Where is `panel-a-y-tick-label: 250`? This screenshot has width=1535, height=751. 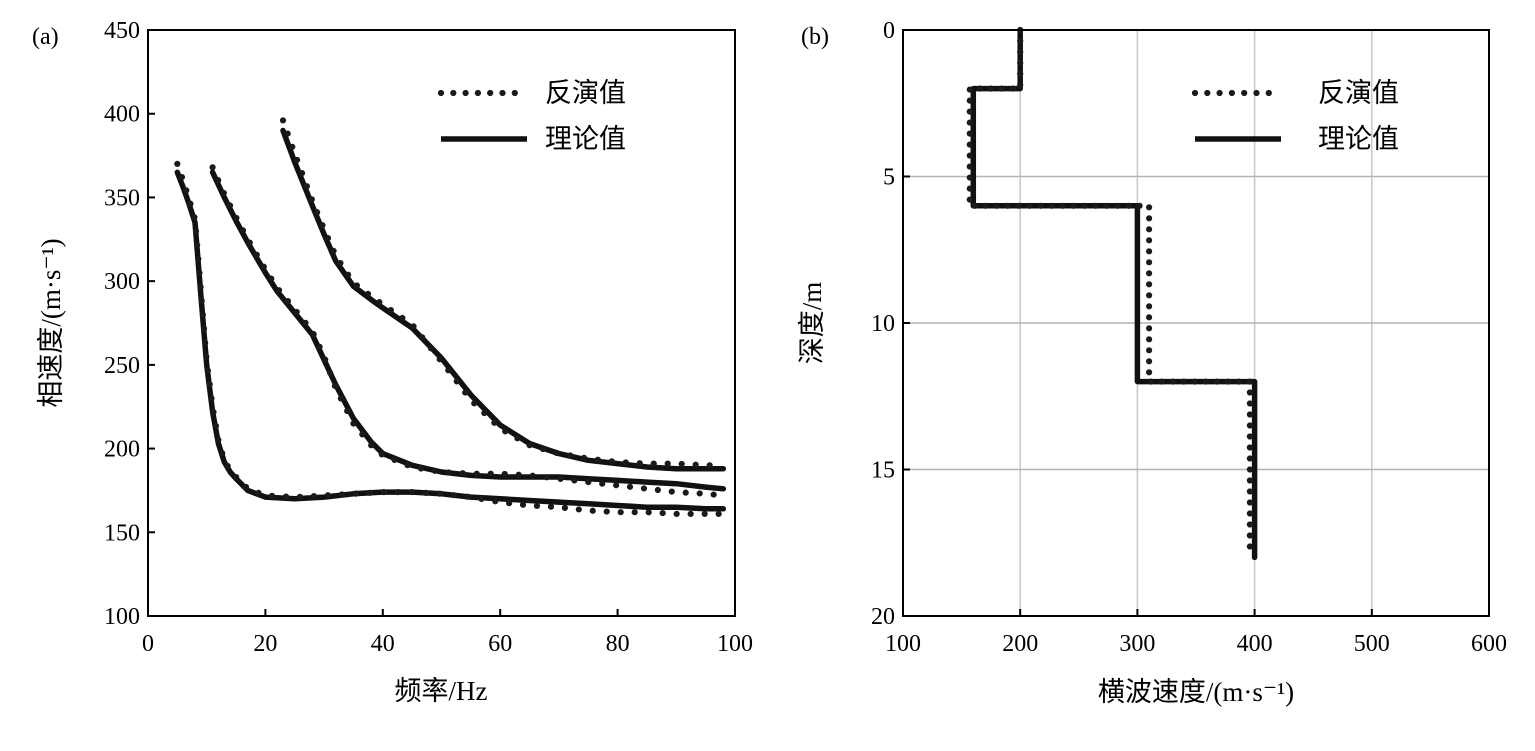
panel-a-y-tick-label: 250 is located at coordinates (122, 366).